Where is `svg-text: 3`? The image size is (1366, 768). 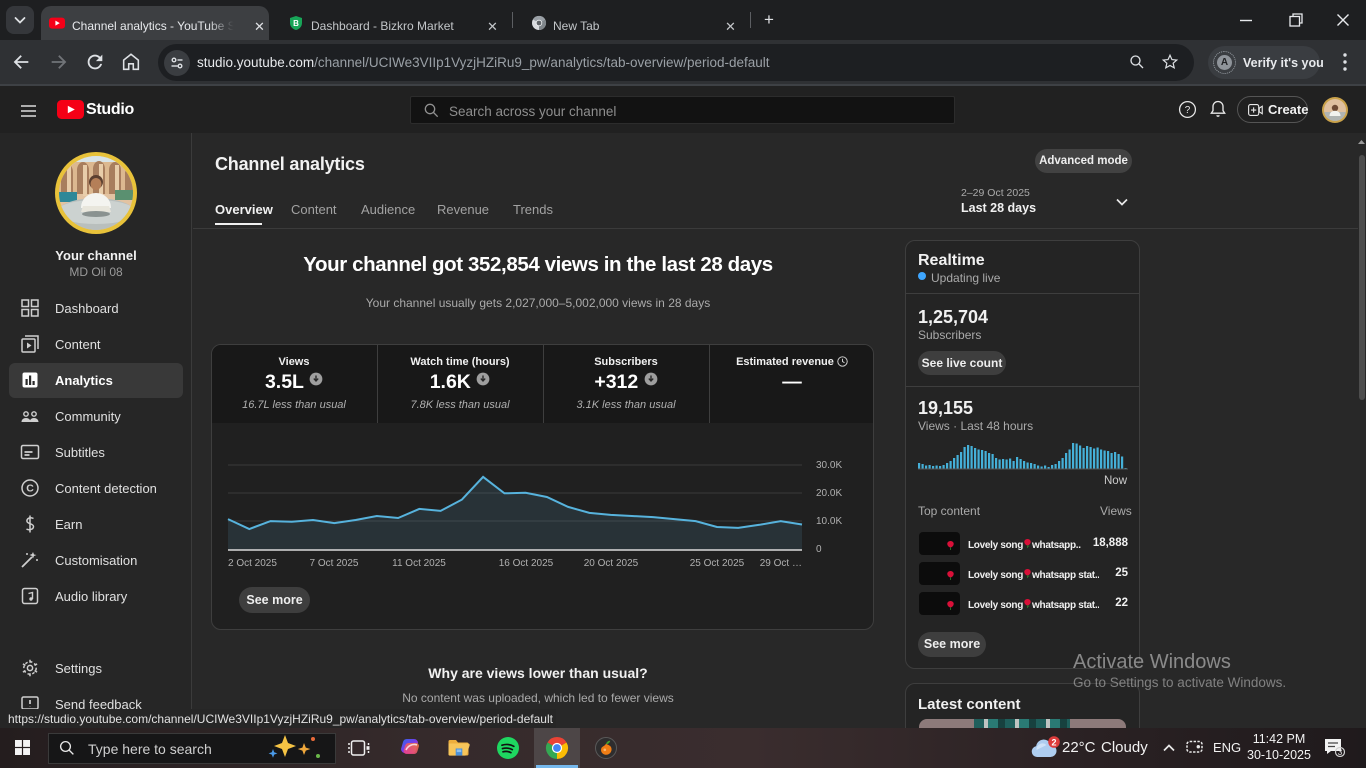
svg-text: 3 is located at coordinates (1340, 752).